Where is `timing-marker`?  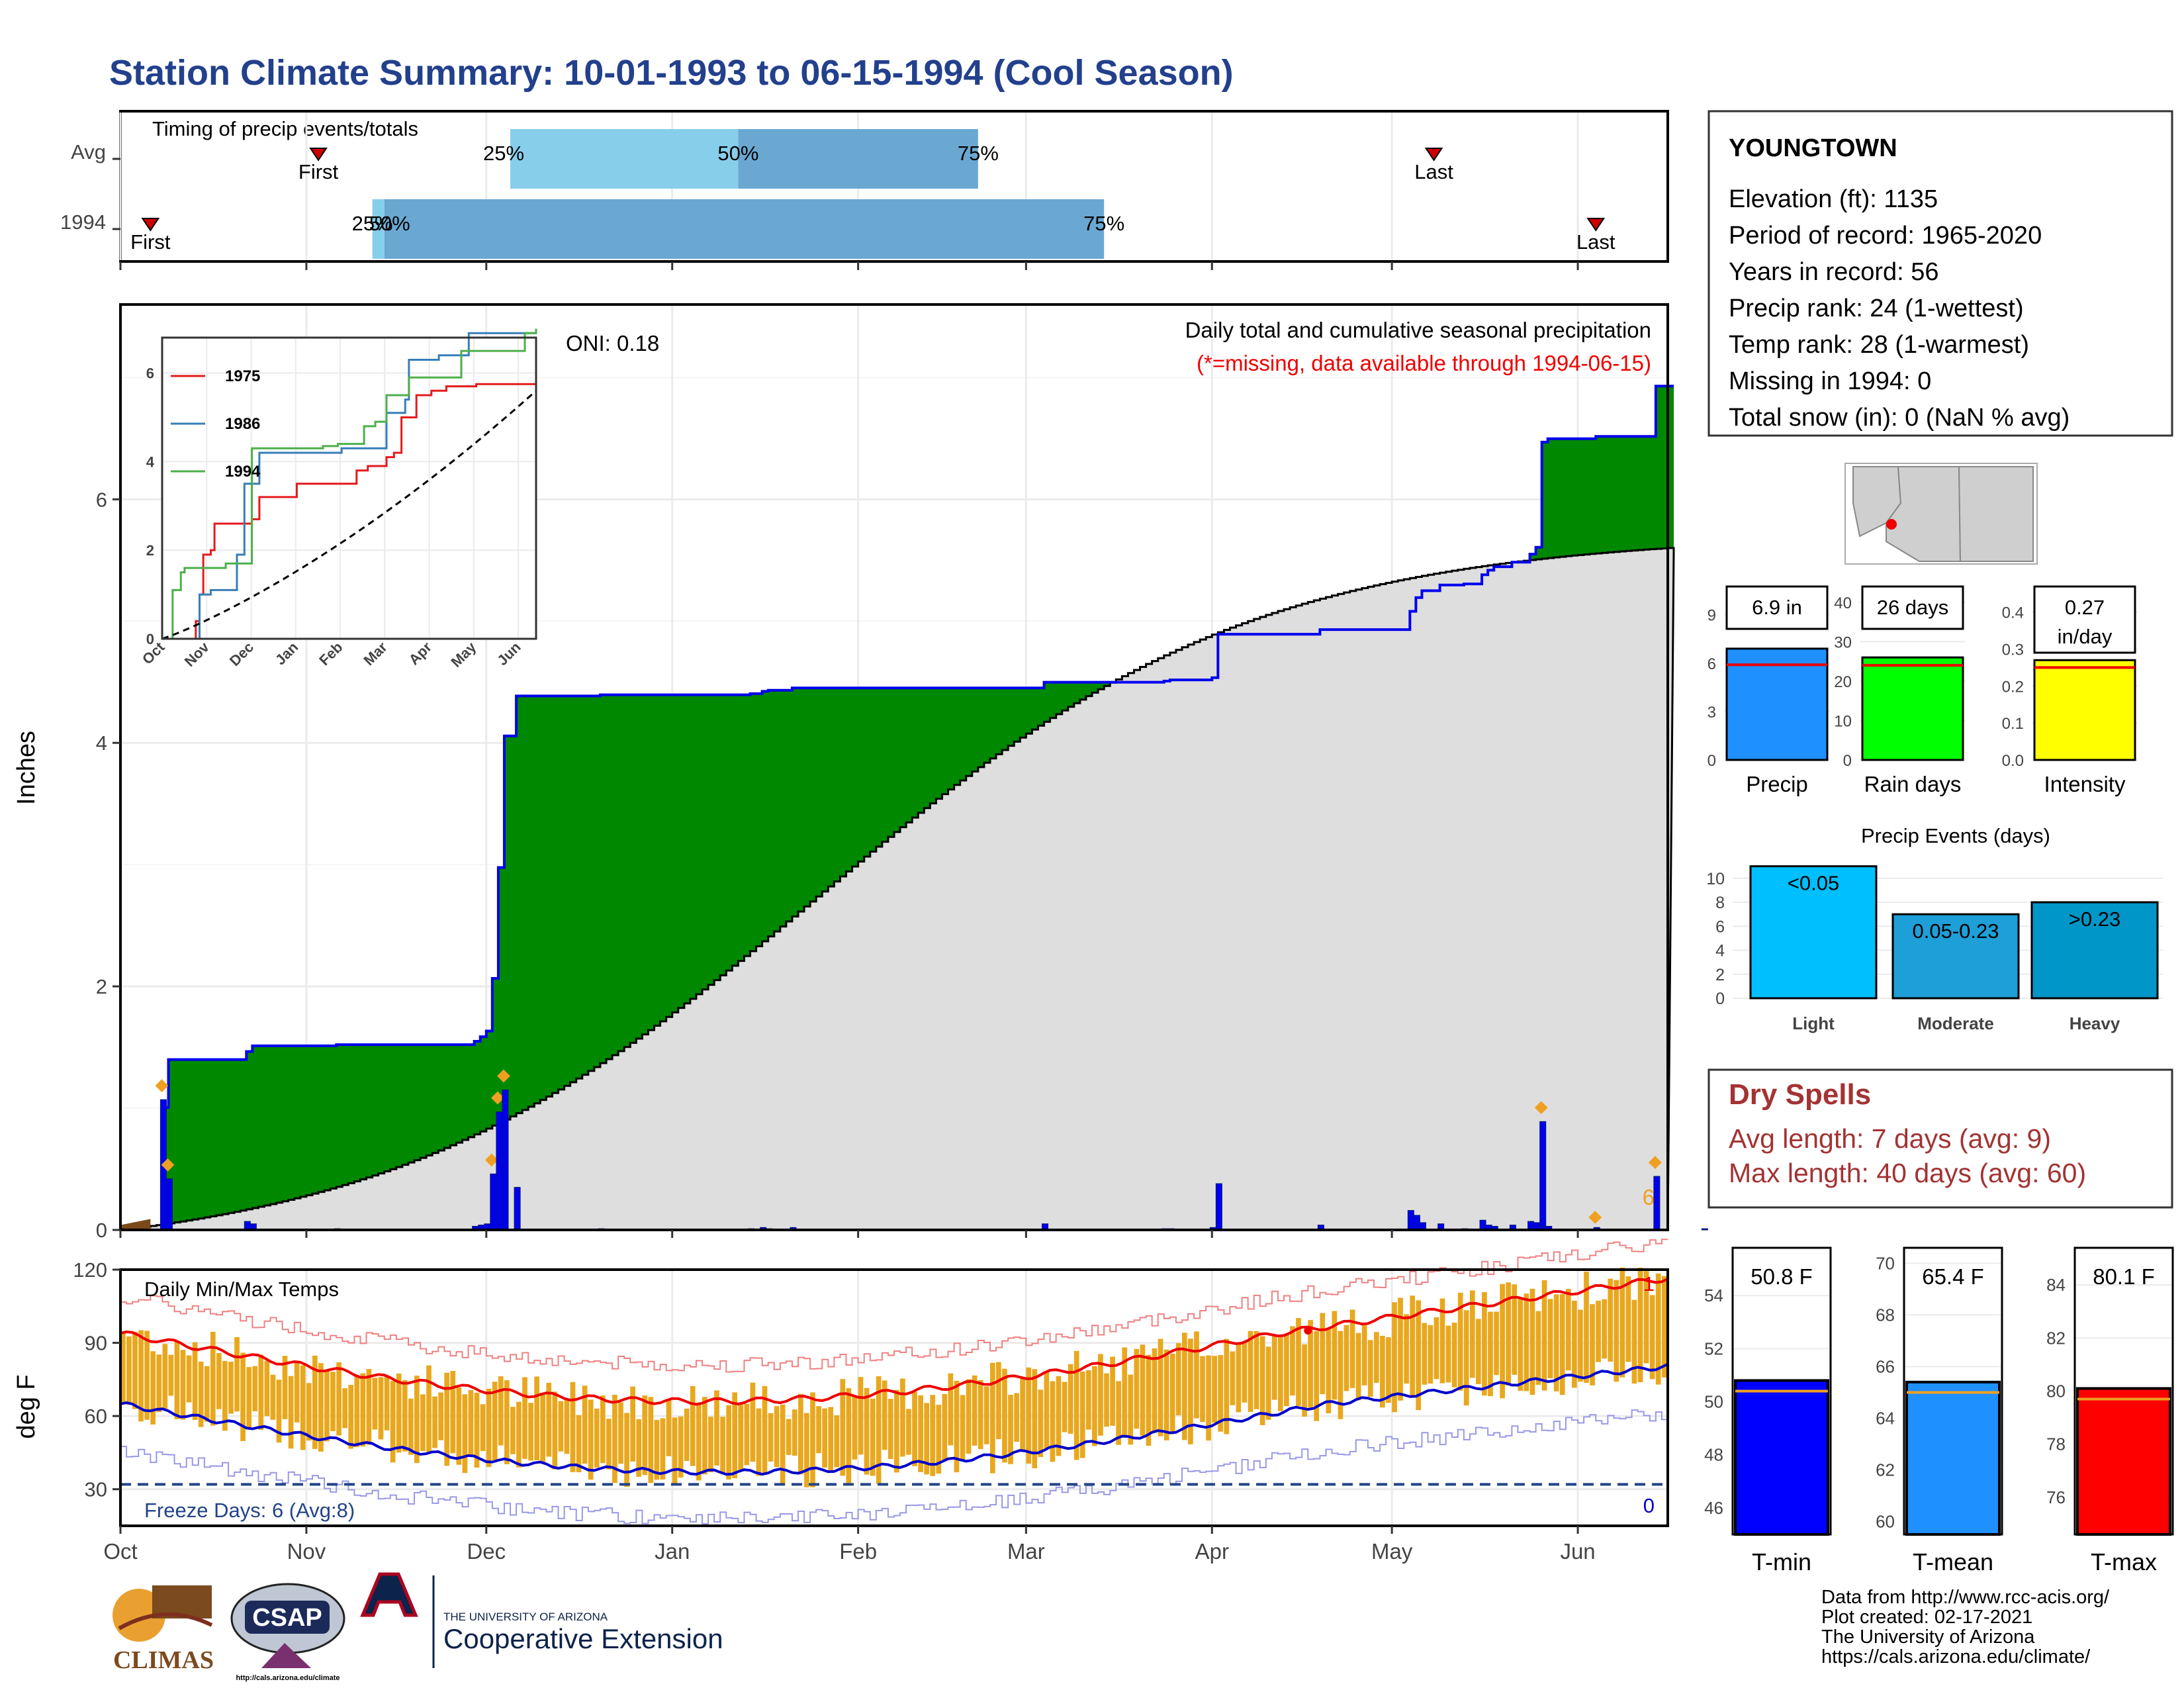 timing-marker is located at coordinates (150, 225).